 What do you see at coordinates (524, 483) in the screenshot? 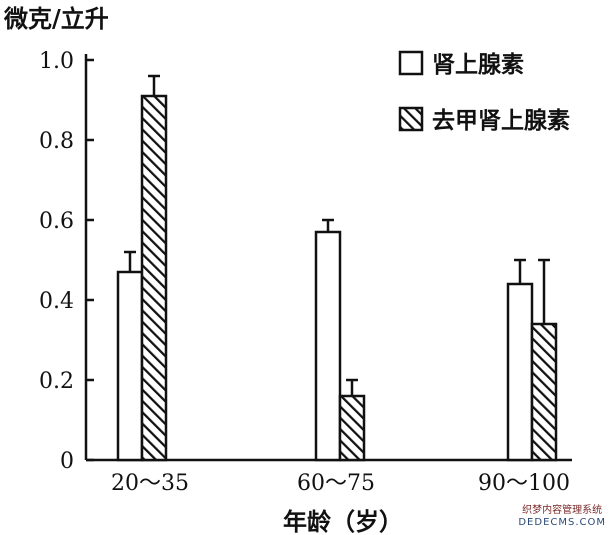
I see `x-tick-label: 90～100` at bounding box center [524, 483].